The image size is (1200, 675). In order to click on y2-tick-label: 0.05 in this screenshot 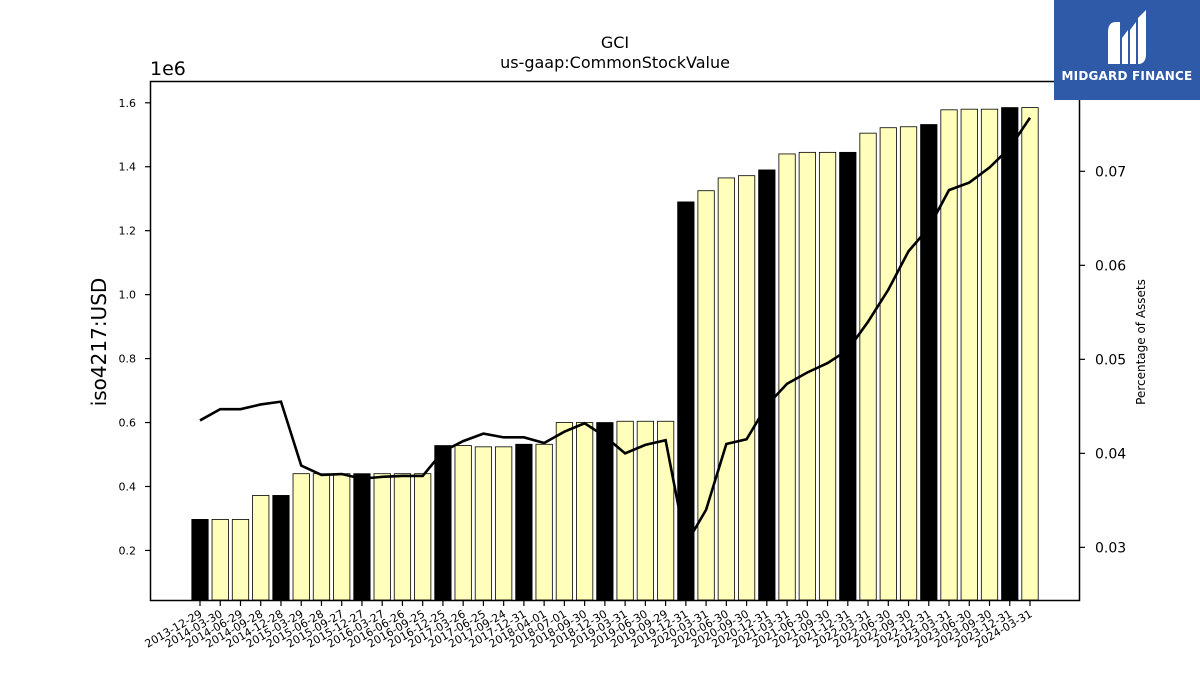, I will do `click(1110, 360)`.